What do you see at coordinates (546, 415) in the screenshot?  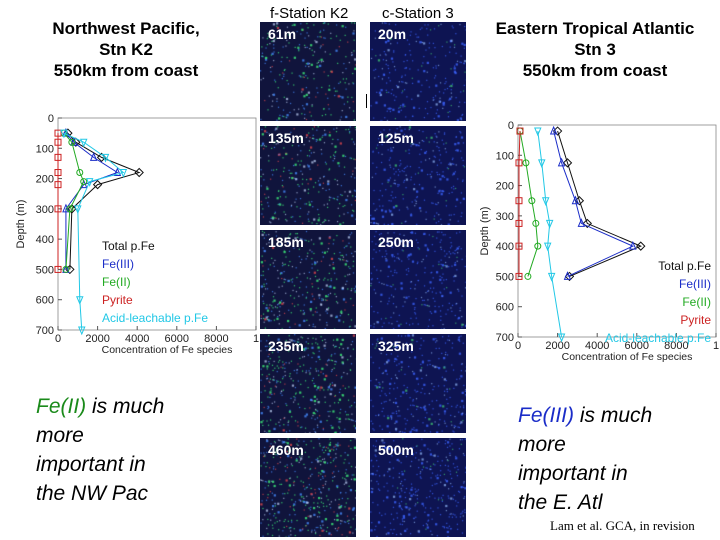 I see `callout-right-highlight: Fe(III)` at bounding box center [546, 415].